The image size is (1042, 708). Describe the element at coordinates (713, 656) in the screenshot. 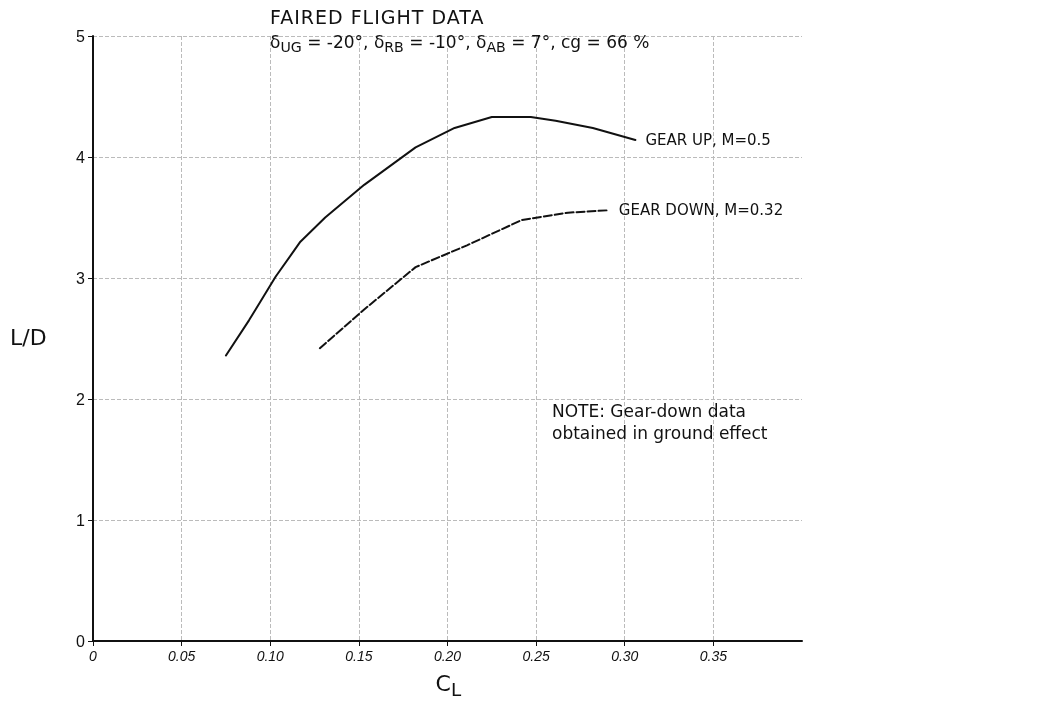

I see `x-tick-label: 0.35` at that location.